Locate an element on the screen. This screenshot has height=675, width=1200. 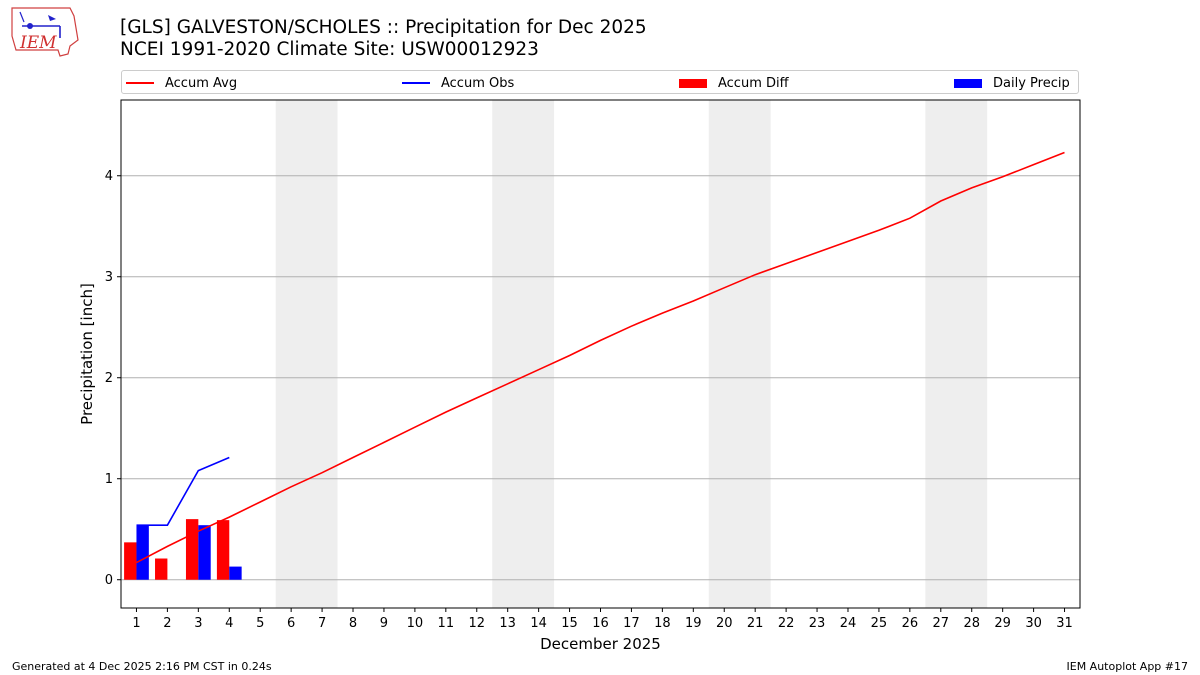
legend-accum-diff-swatch is located at coordinates (693, 83).